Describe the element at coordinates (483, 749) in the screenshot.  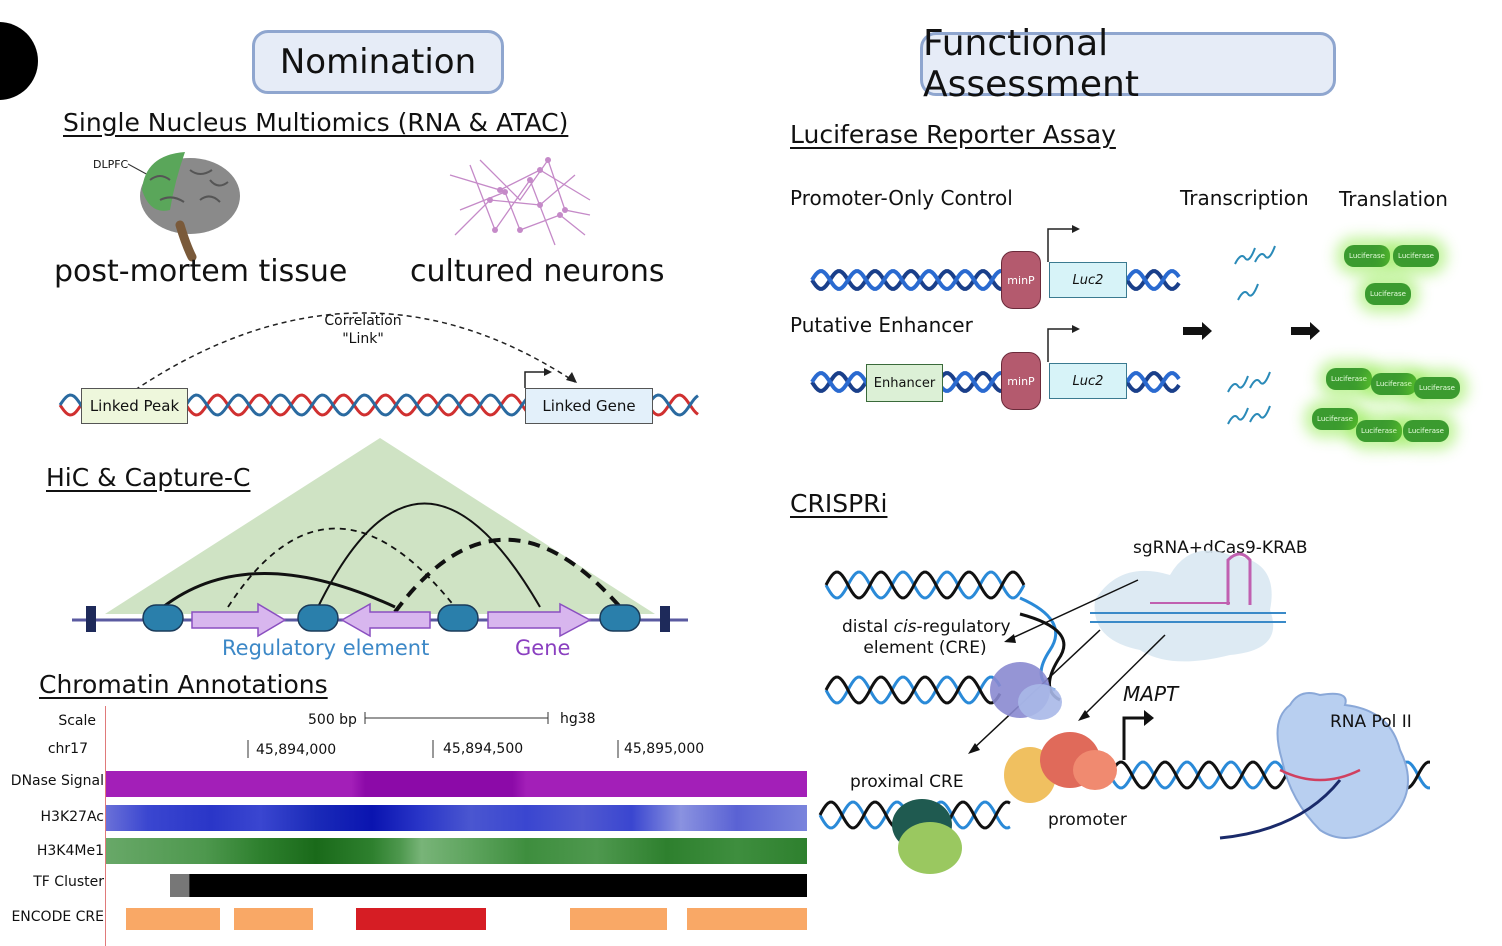
I see `tick-2: 45,894,500` at that location.